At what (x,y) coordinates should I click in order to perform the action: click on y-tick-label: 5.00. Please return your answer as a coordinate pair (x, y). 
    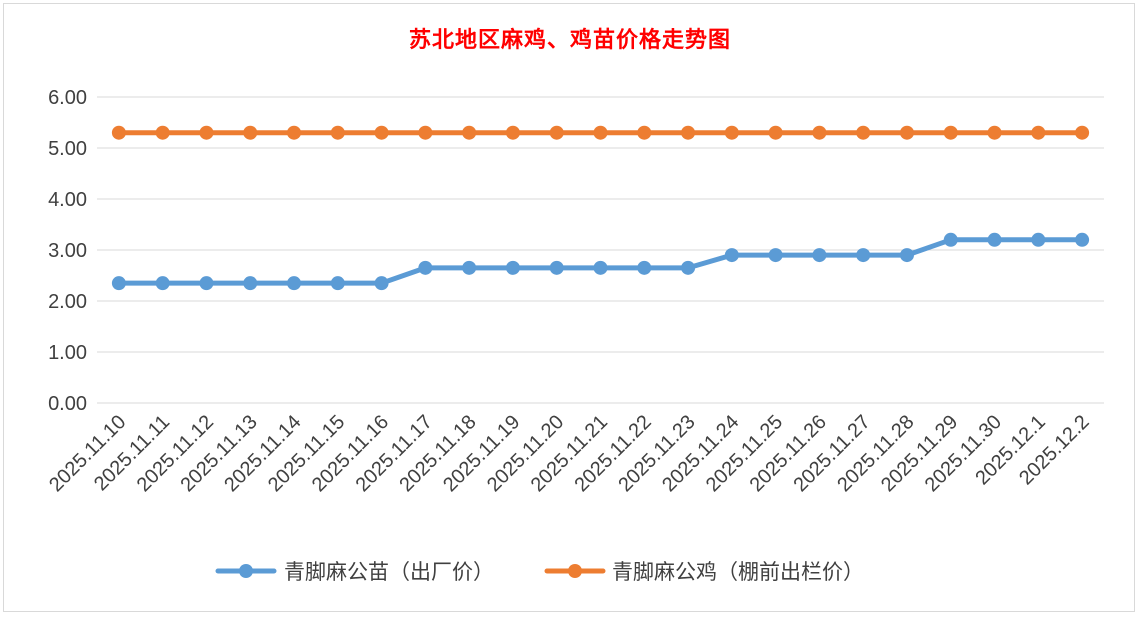
    Looking at the image, I should click on (67, 149).